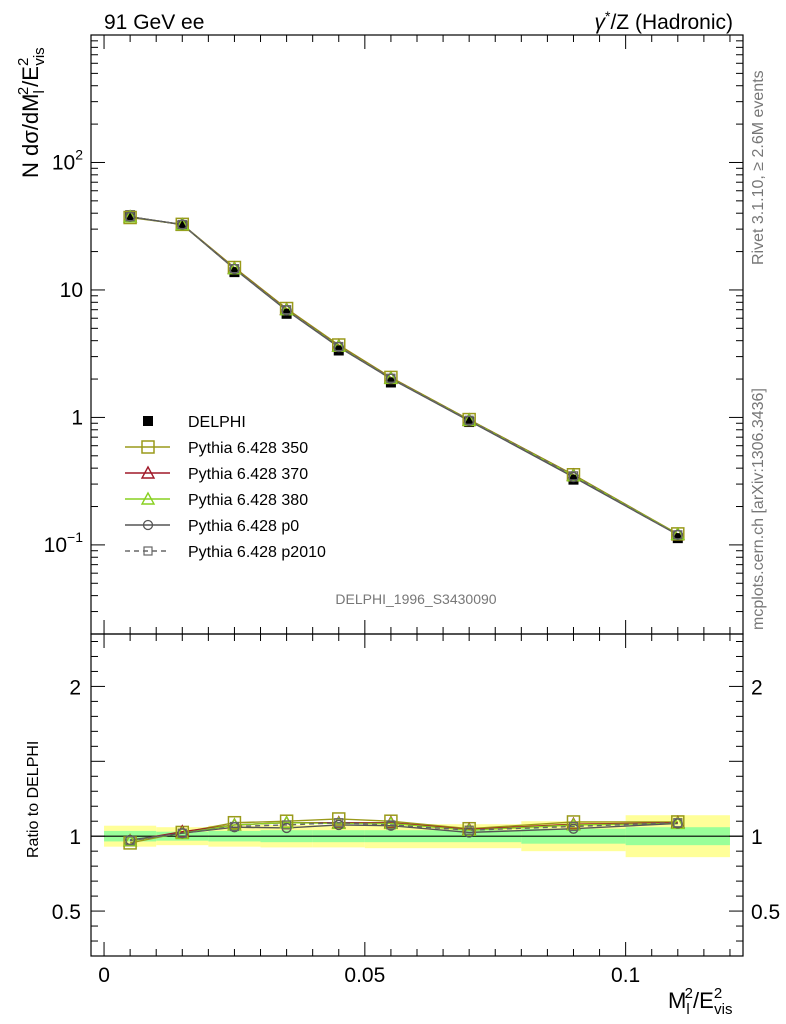 The image size is (786, 1024). I want to click on xlabel-sup2: 2, so click(718, 993).